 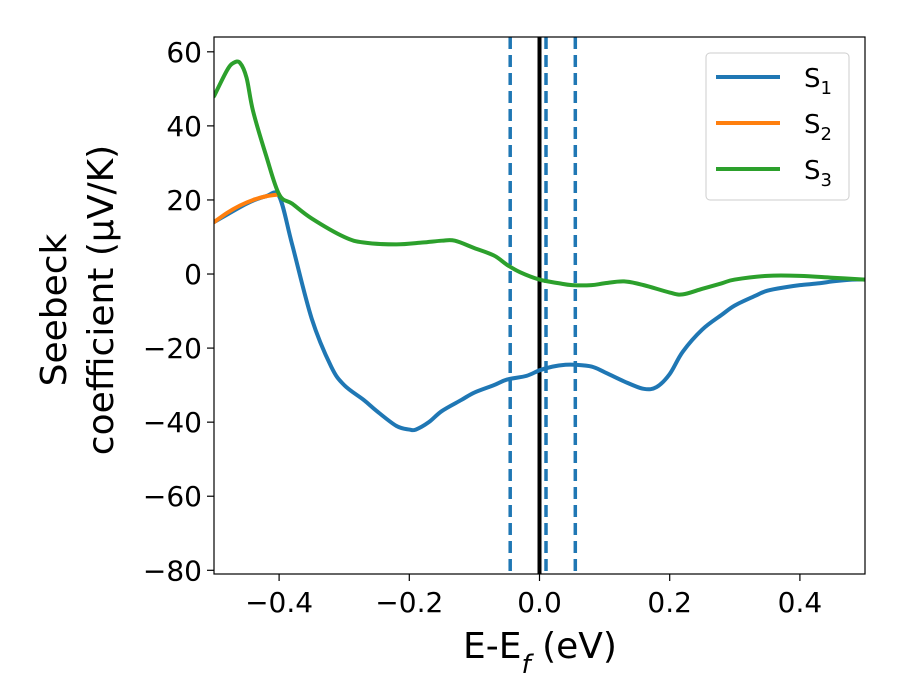 I want to click on x-axis-title: E-Ef (eV), so click(x=540, y=653).